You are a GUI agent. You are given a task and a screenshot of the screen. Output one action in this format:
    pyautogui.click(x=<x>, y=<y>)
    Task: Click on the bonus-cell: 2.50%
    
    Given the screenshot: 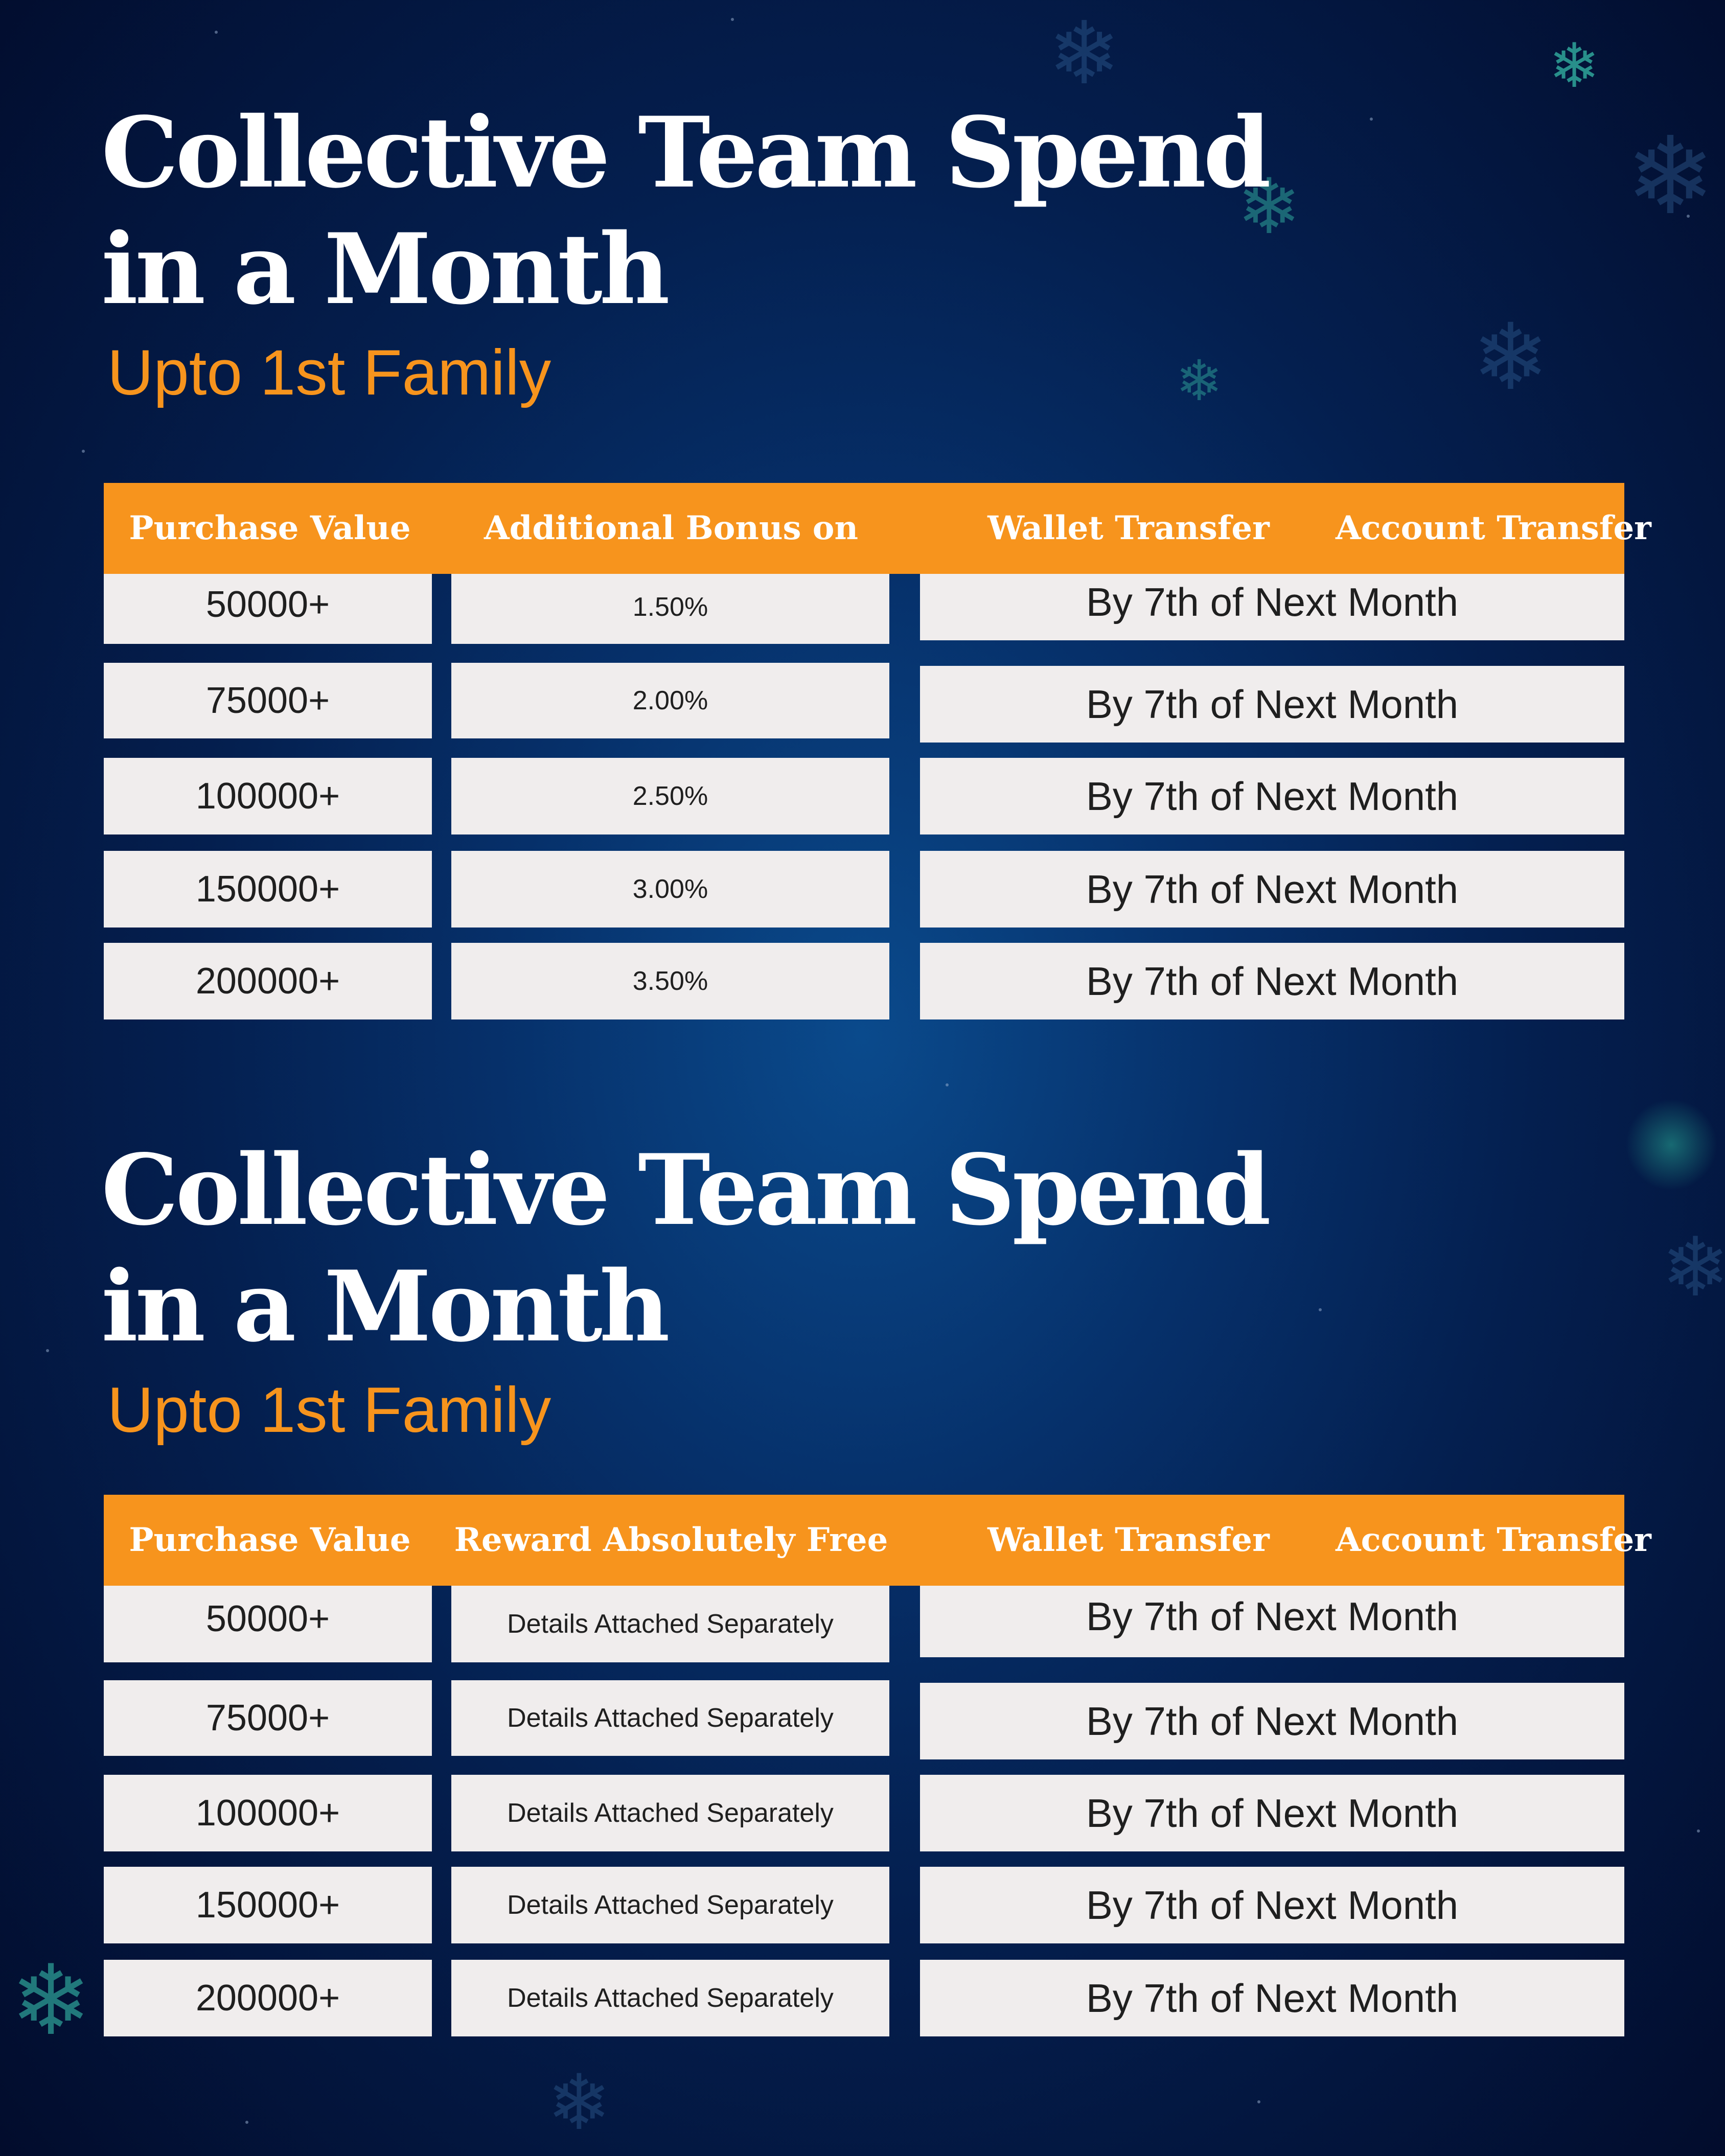 What is the action you would take?
    pyautogui.click(x=670, y=796)
    